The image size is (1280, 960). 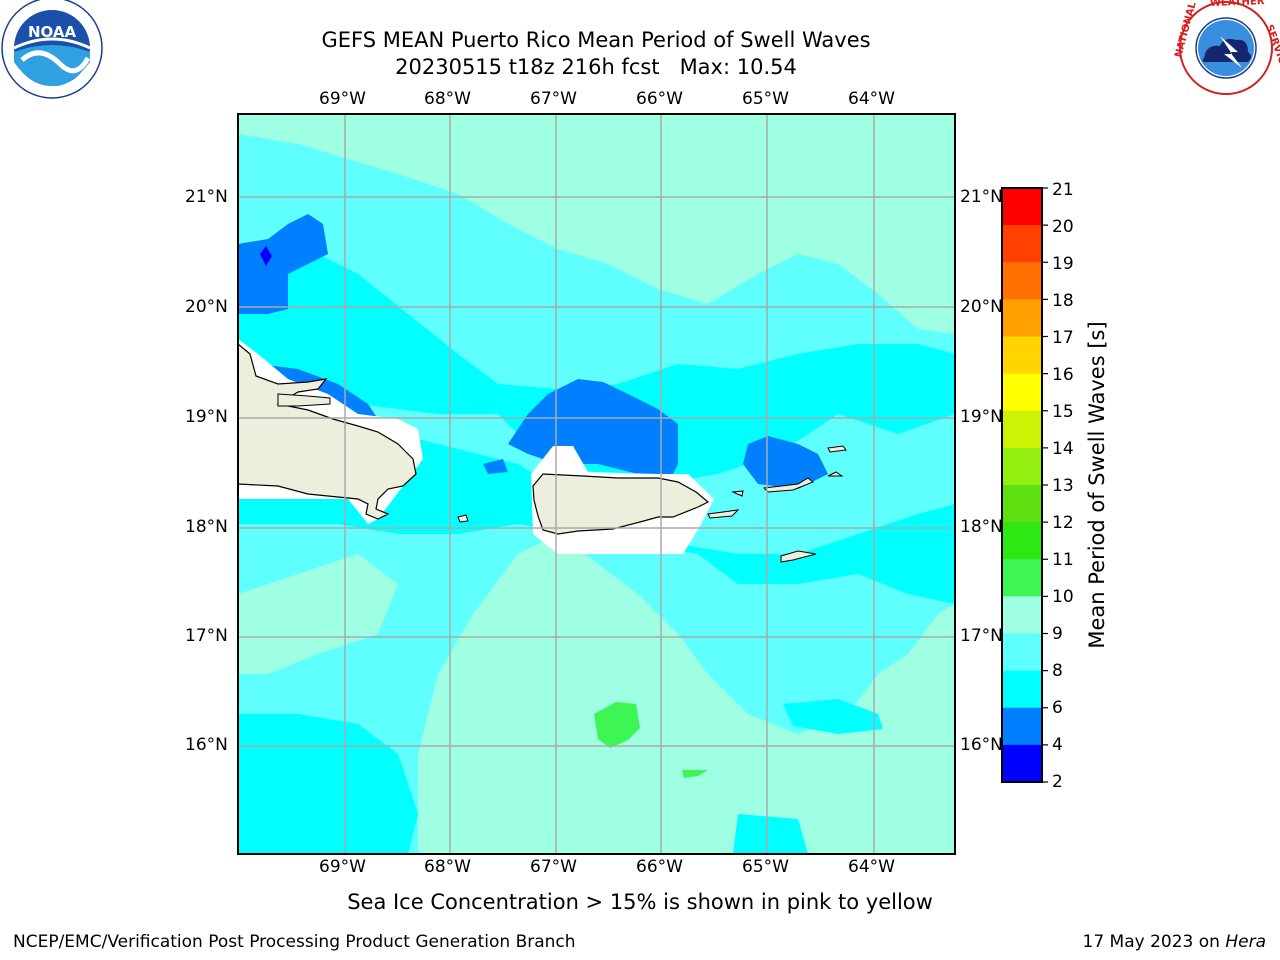 I want to click on colorbar, so click(x=1024, y=485).